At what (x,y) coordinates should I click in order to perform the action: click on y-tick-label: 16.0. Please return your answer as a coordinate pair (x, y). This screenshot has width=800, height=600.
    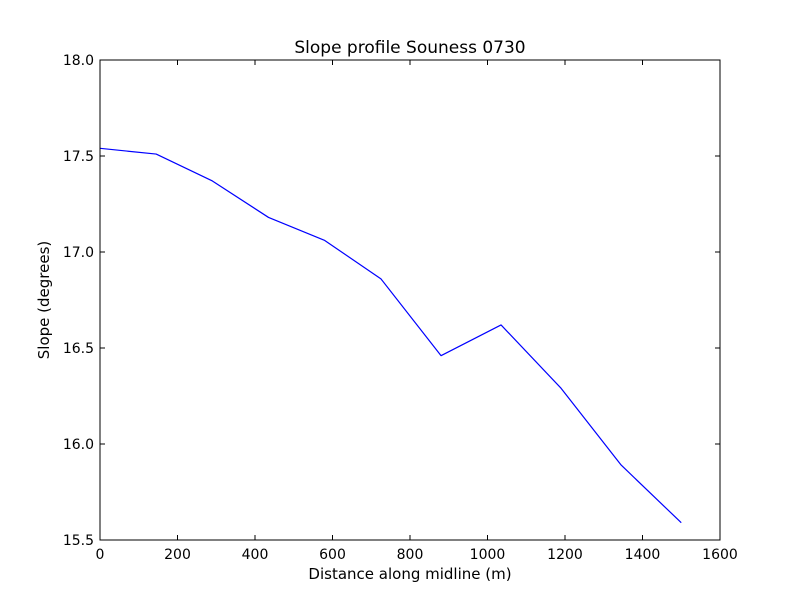
    Looking at the image, I should click on (78, 445).